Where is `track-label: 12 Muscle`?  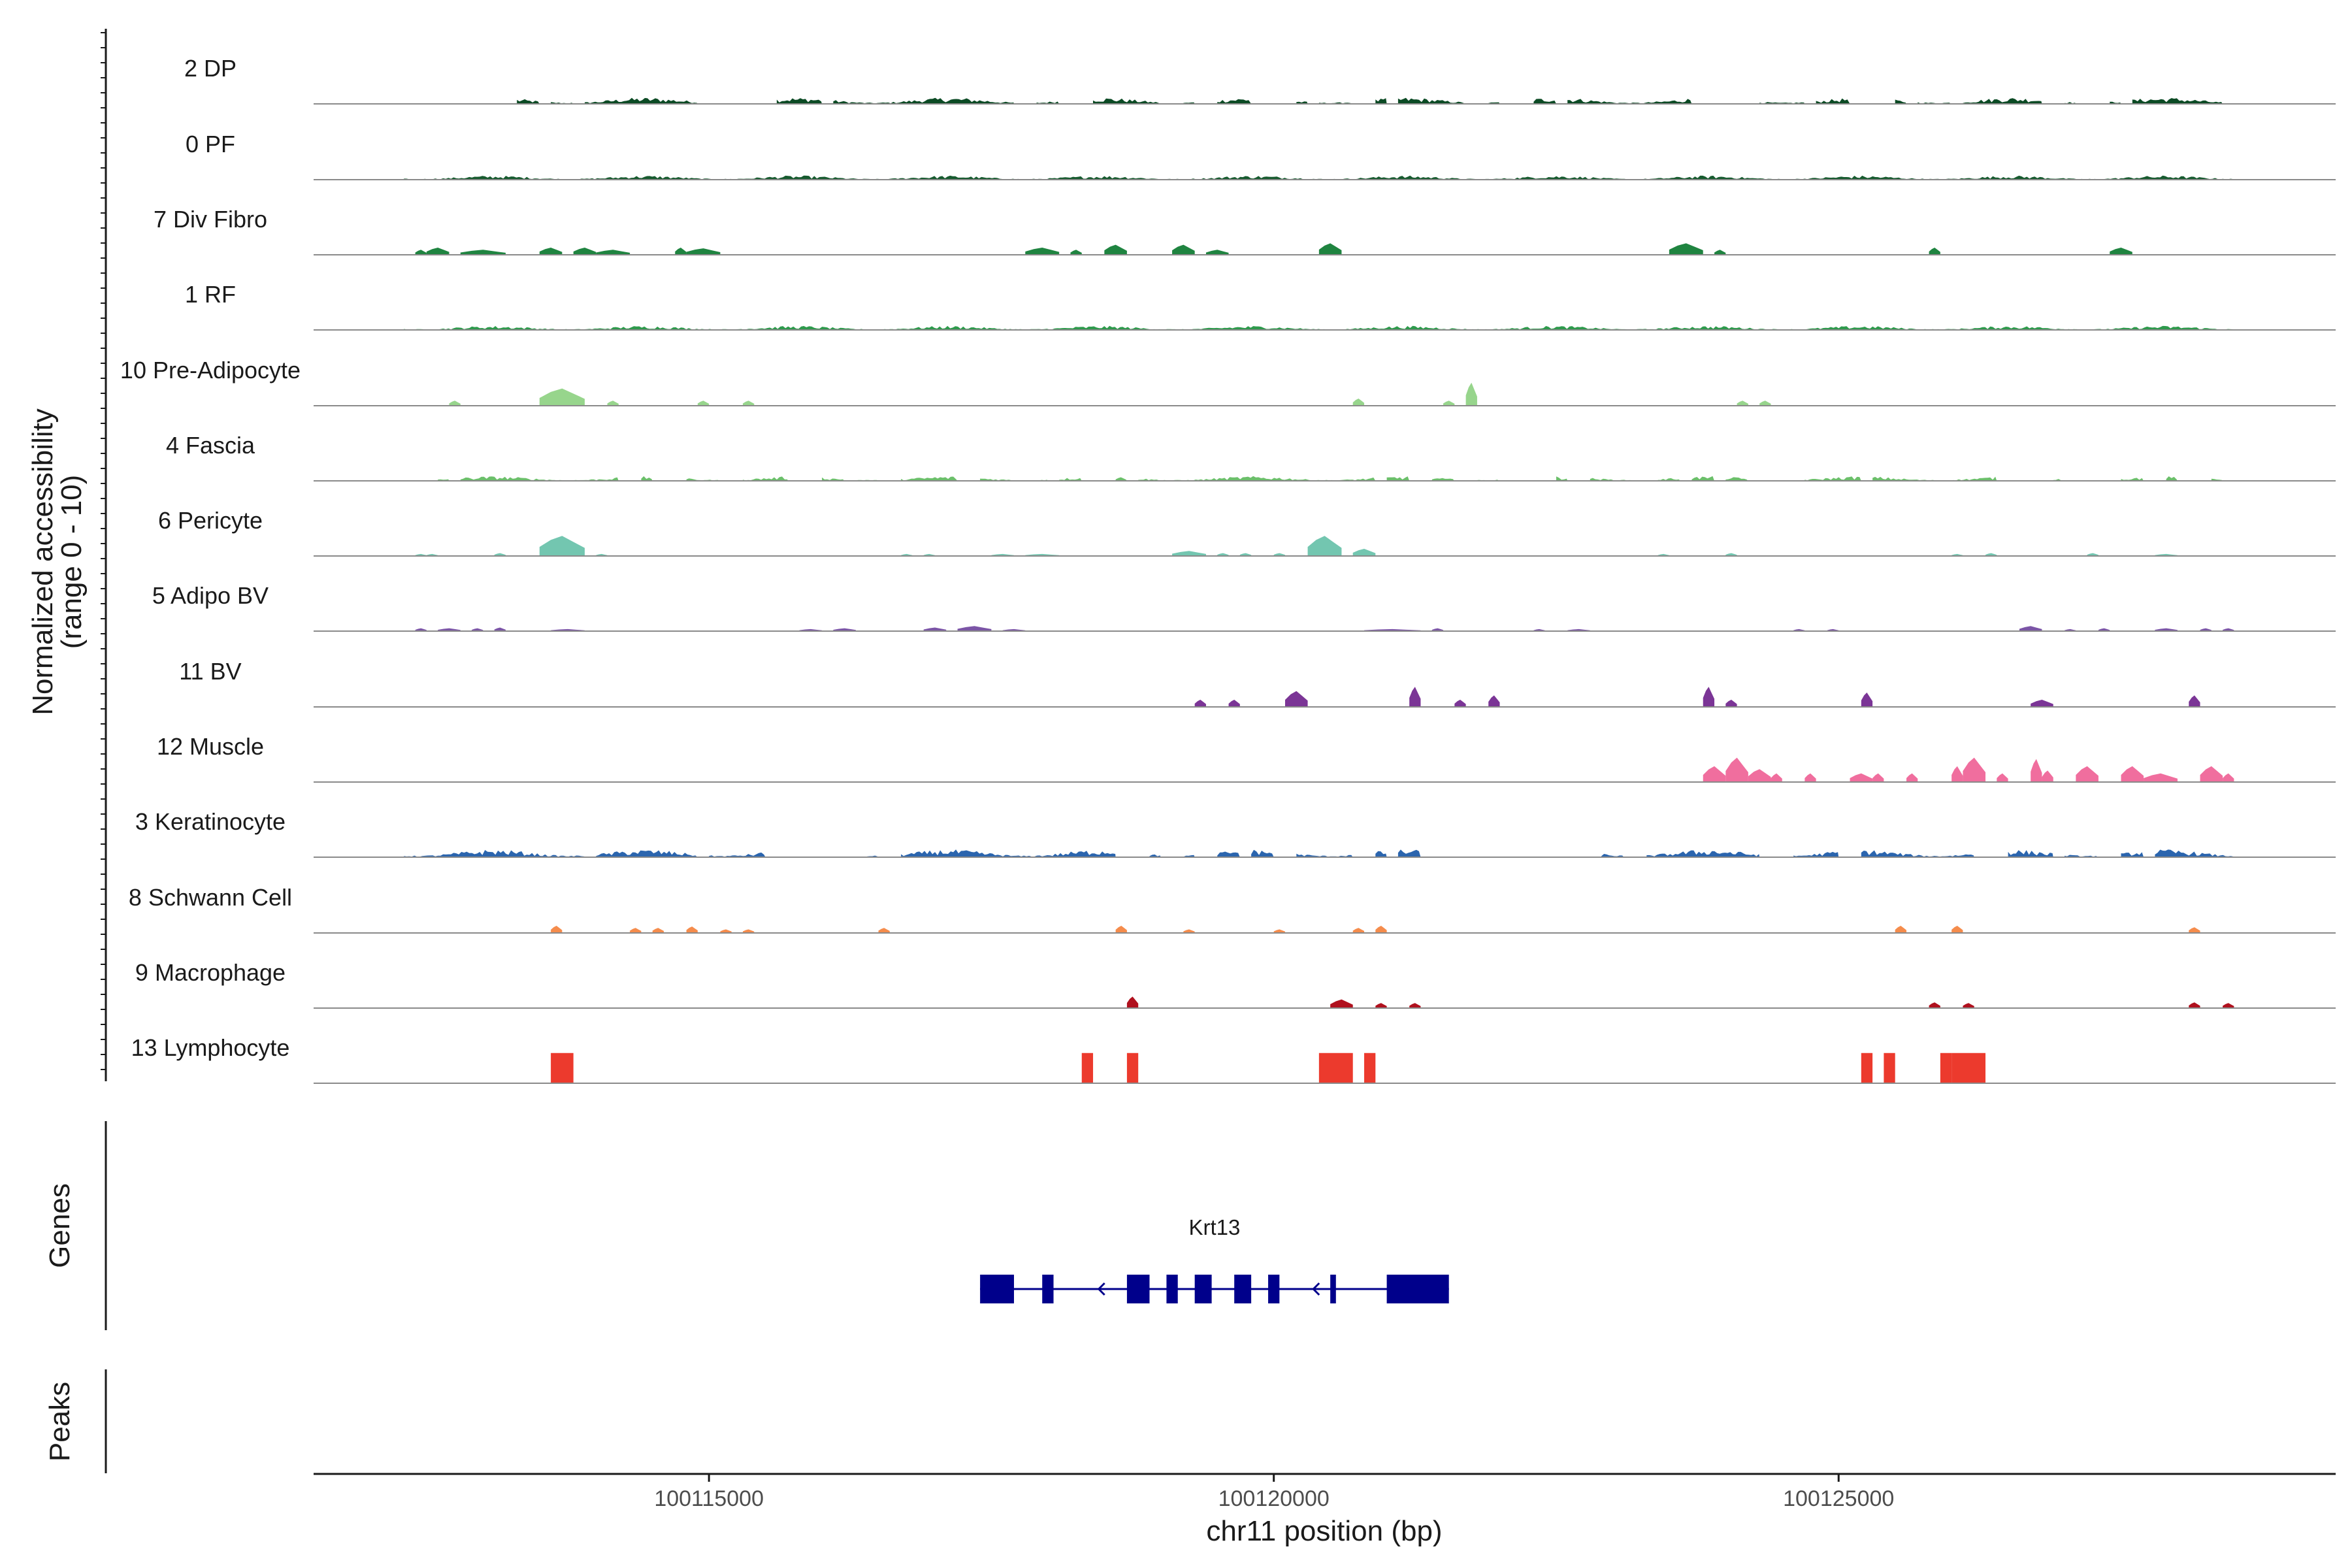
track-label: 12 Muscle is located at coordinates (210, 746).